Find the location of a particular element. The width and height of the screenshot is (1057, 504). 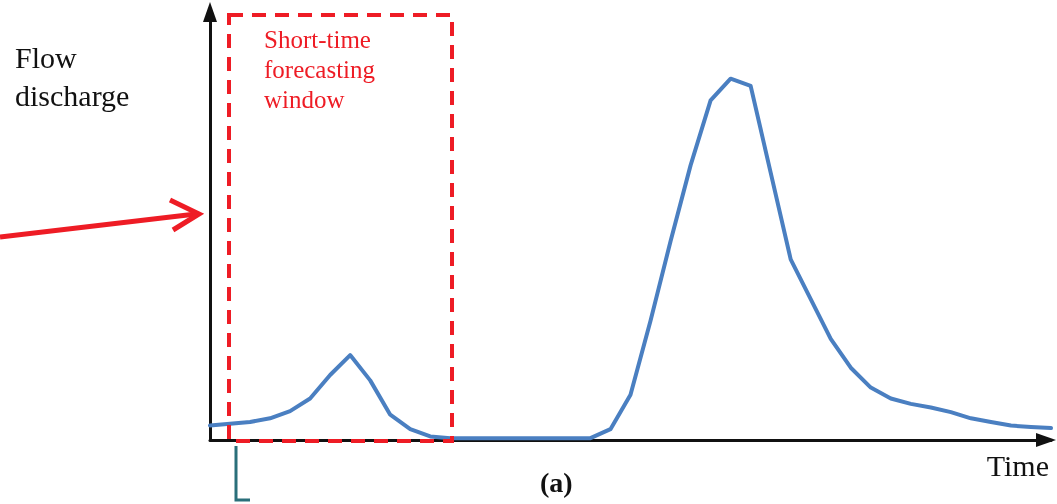

y-axis-title: Flow discharge is located at coordinates (72, 76).